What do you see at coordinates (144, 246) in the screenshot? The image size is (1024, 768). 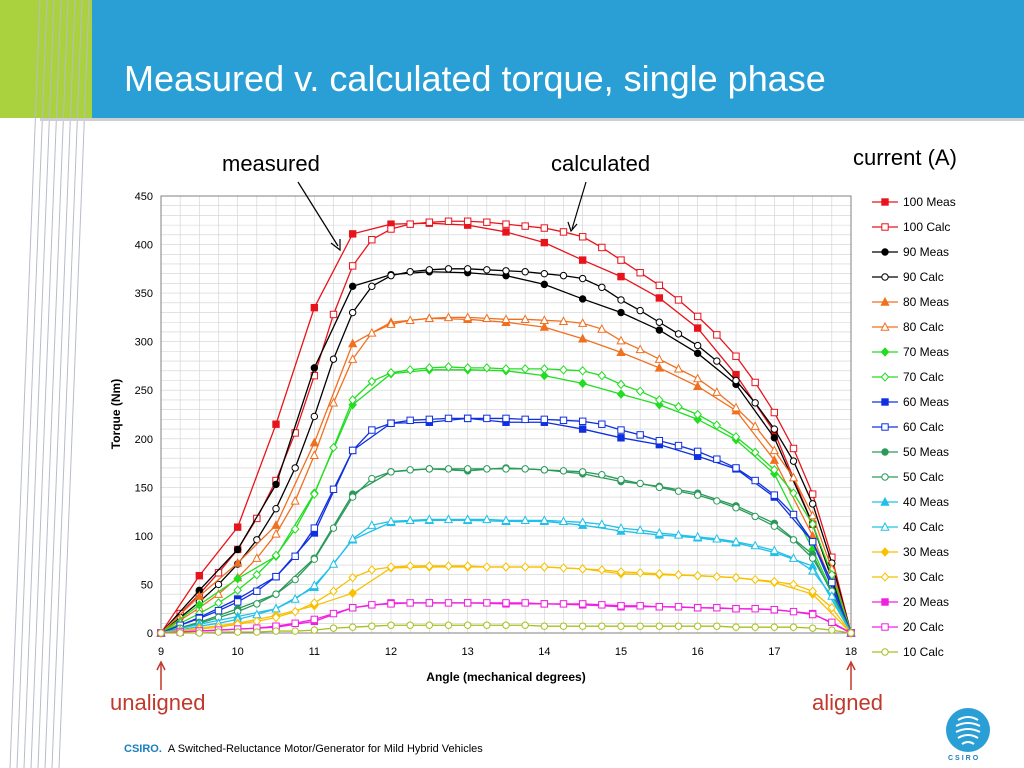 I see `y-tick-label: 400` at bounding box center [144, 246].